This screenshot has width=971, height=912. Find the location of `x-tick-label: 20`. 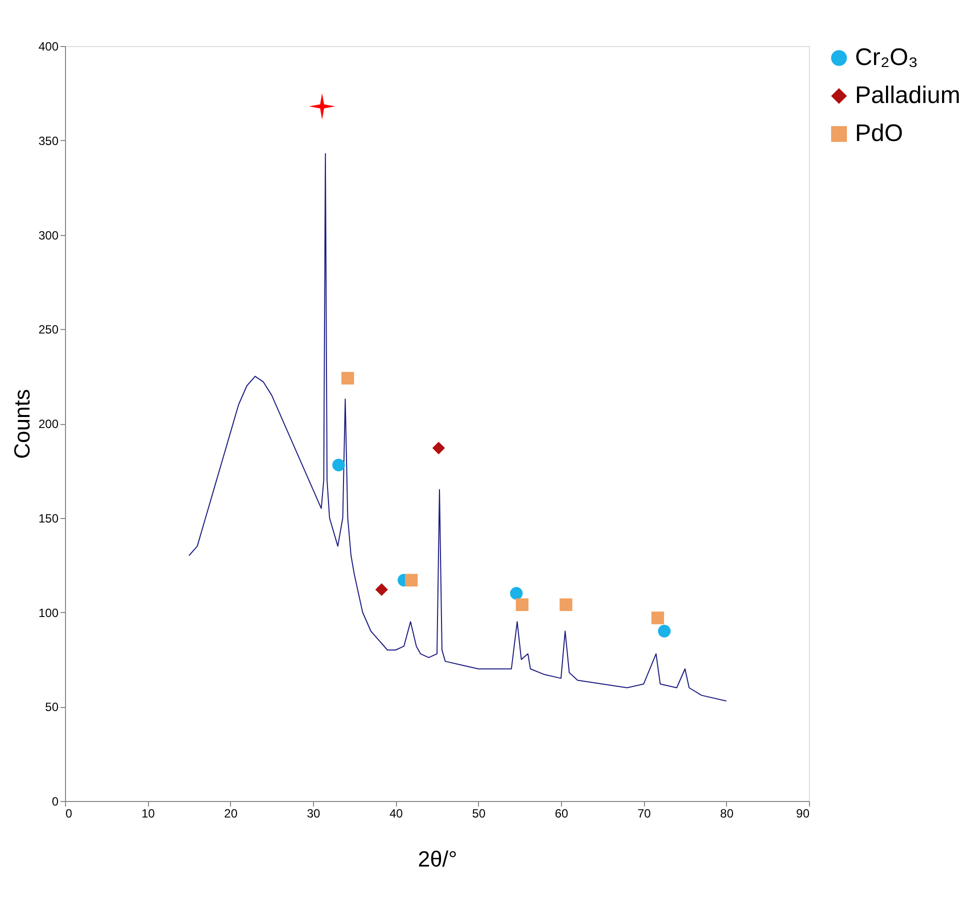

x-tick-label: 20 is located at coordinates (231, 813).